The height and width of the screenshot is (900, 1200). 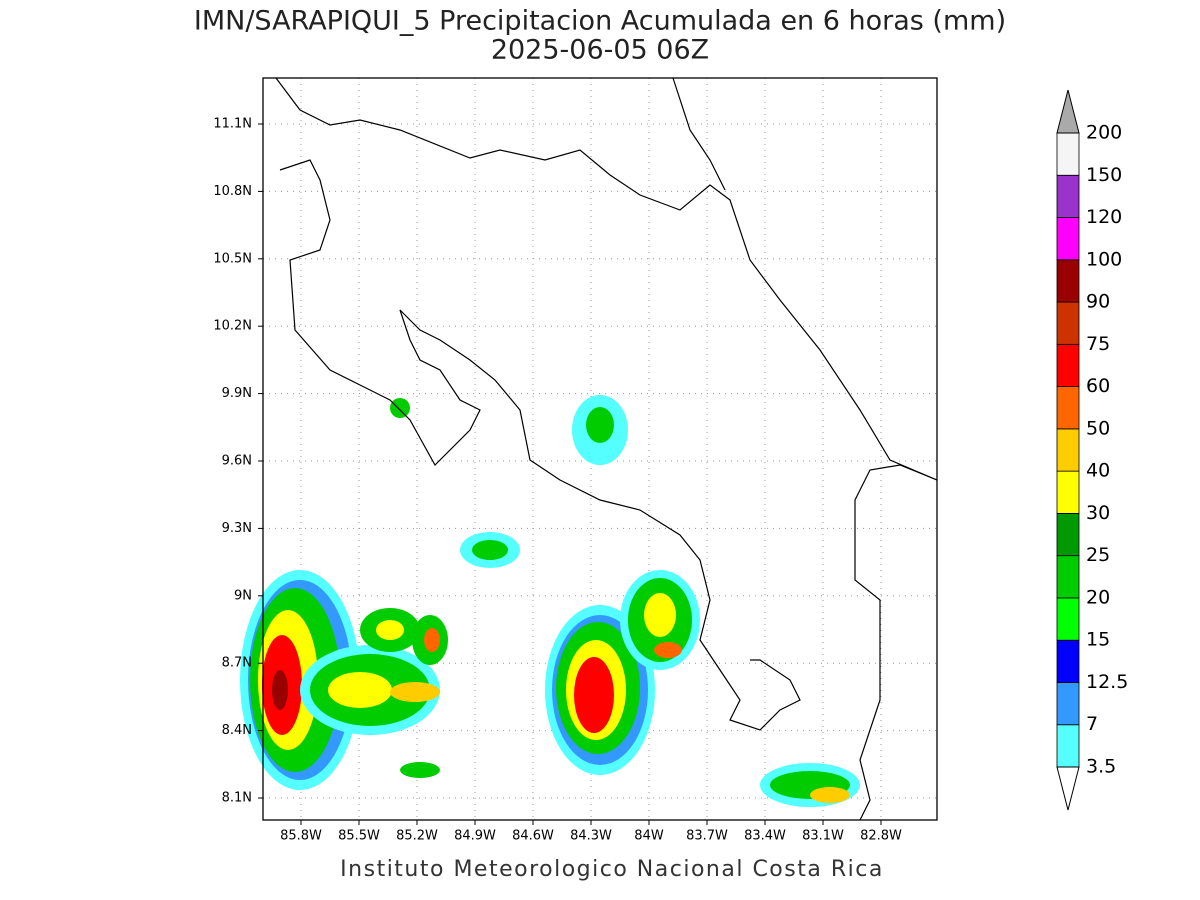 What do you see at coordinates (1104, 175) in the screenshot?
I see `colorbar-label: 150` at bounding box center [1104, 175].